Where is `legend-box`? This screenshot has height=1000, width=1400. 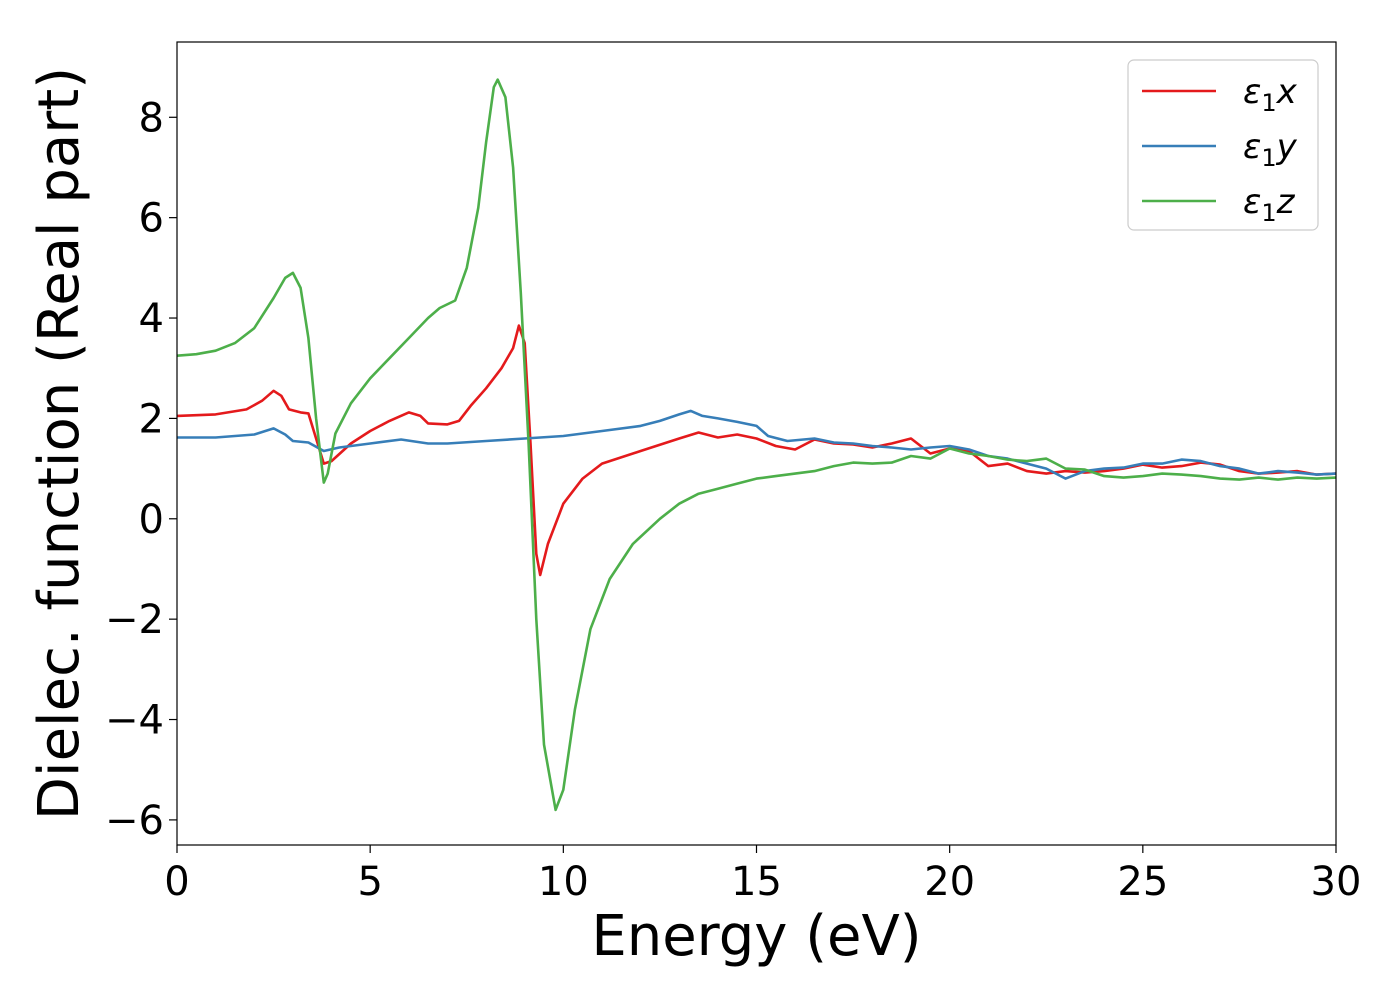
legend-box is located at coordinates (1223, 145).